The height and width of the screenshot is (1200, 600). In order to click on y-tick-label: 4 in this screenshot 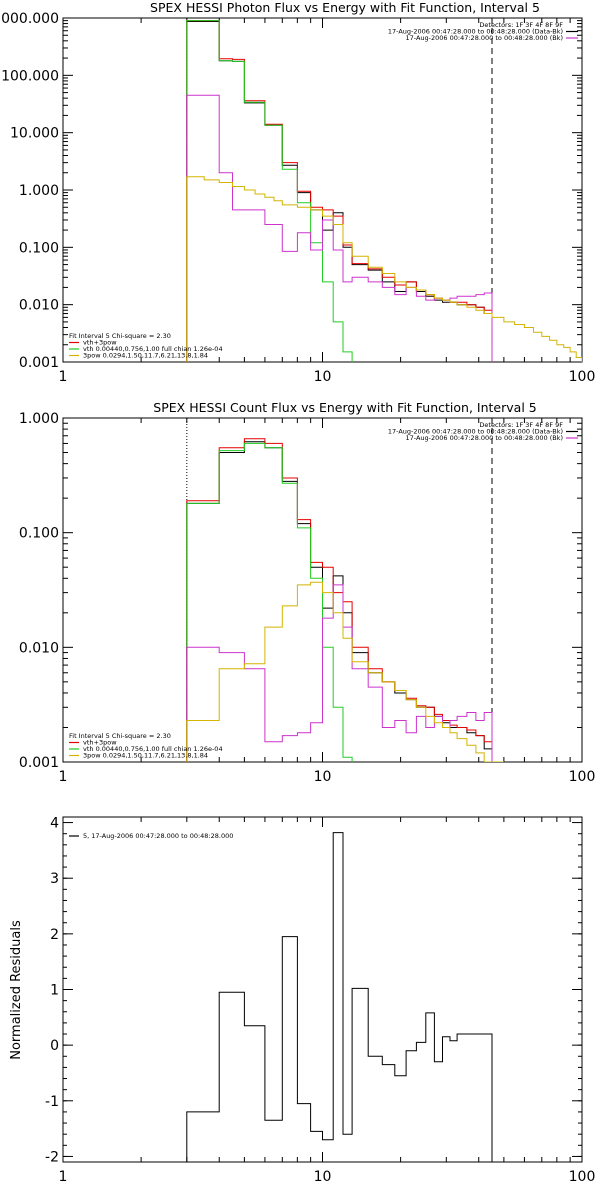, I will do `click(54, 824)`.